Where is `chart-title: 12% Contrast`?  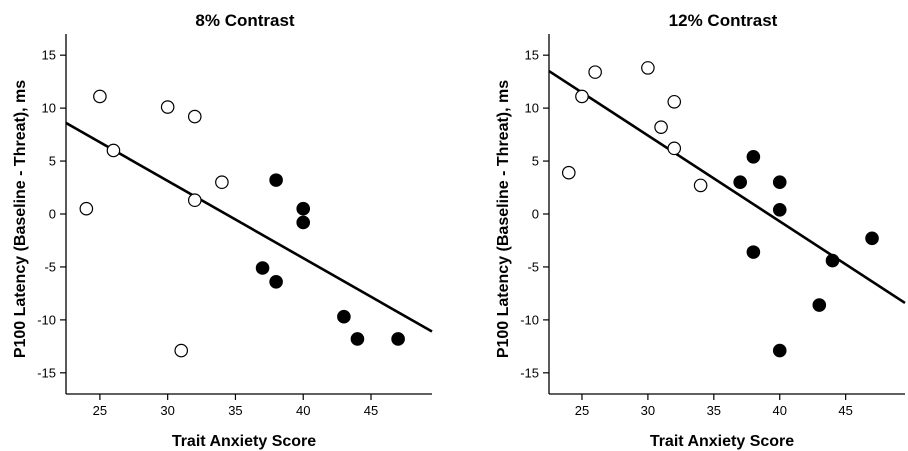
chart-title: 12% Contrast is located at coordinates (723, 20).